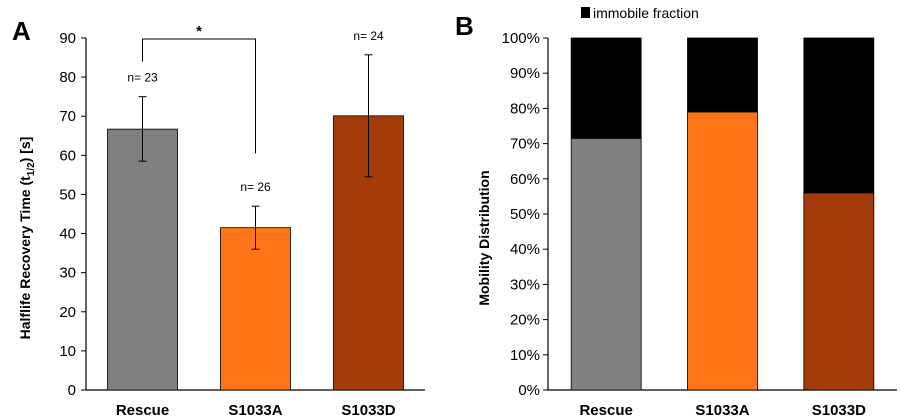  Describe the element at coordinates (529, 390) in the screenshot. I see `y-tick-label-b: 0%` at that location.